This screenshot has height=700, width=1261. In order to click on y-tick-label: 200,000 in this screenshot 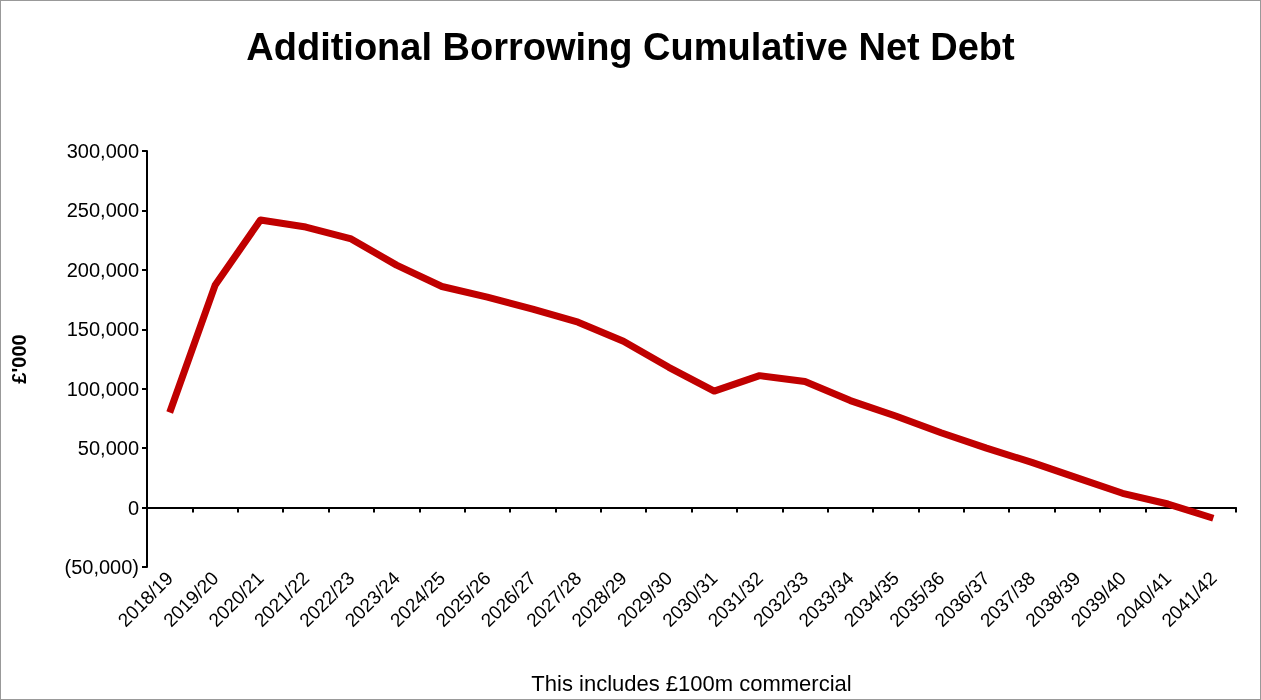, I will do `click(102, 269)`.